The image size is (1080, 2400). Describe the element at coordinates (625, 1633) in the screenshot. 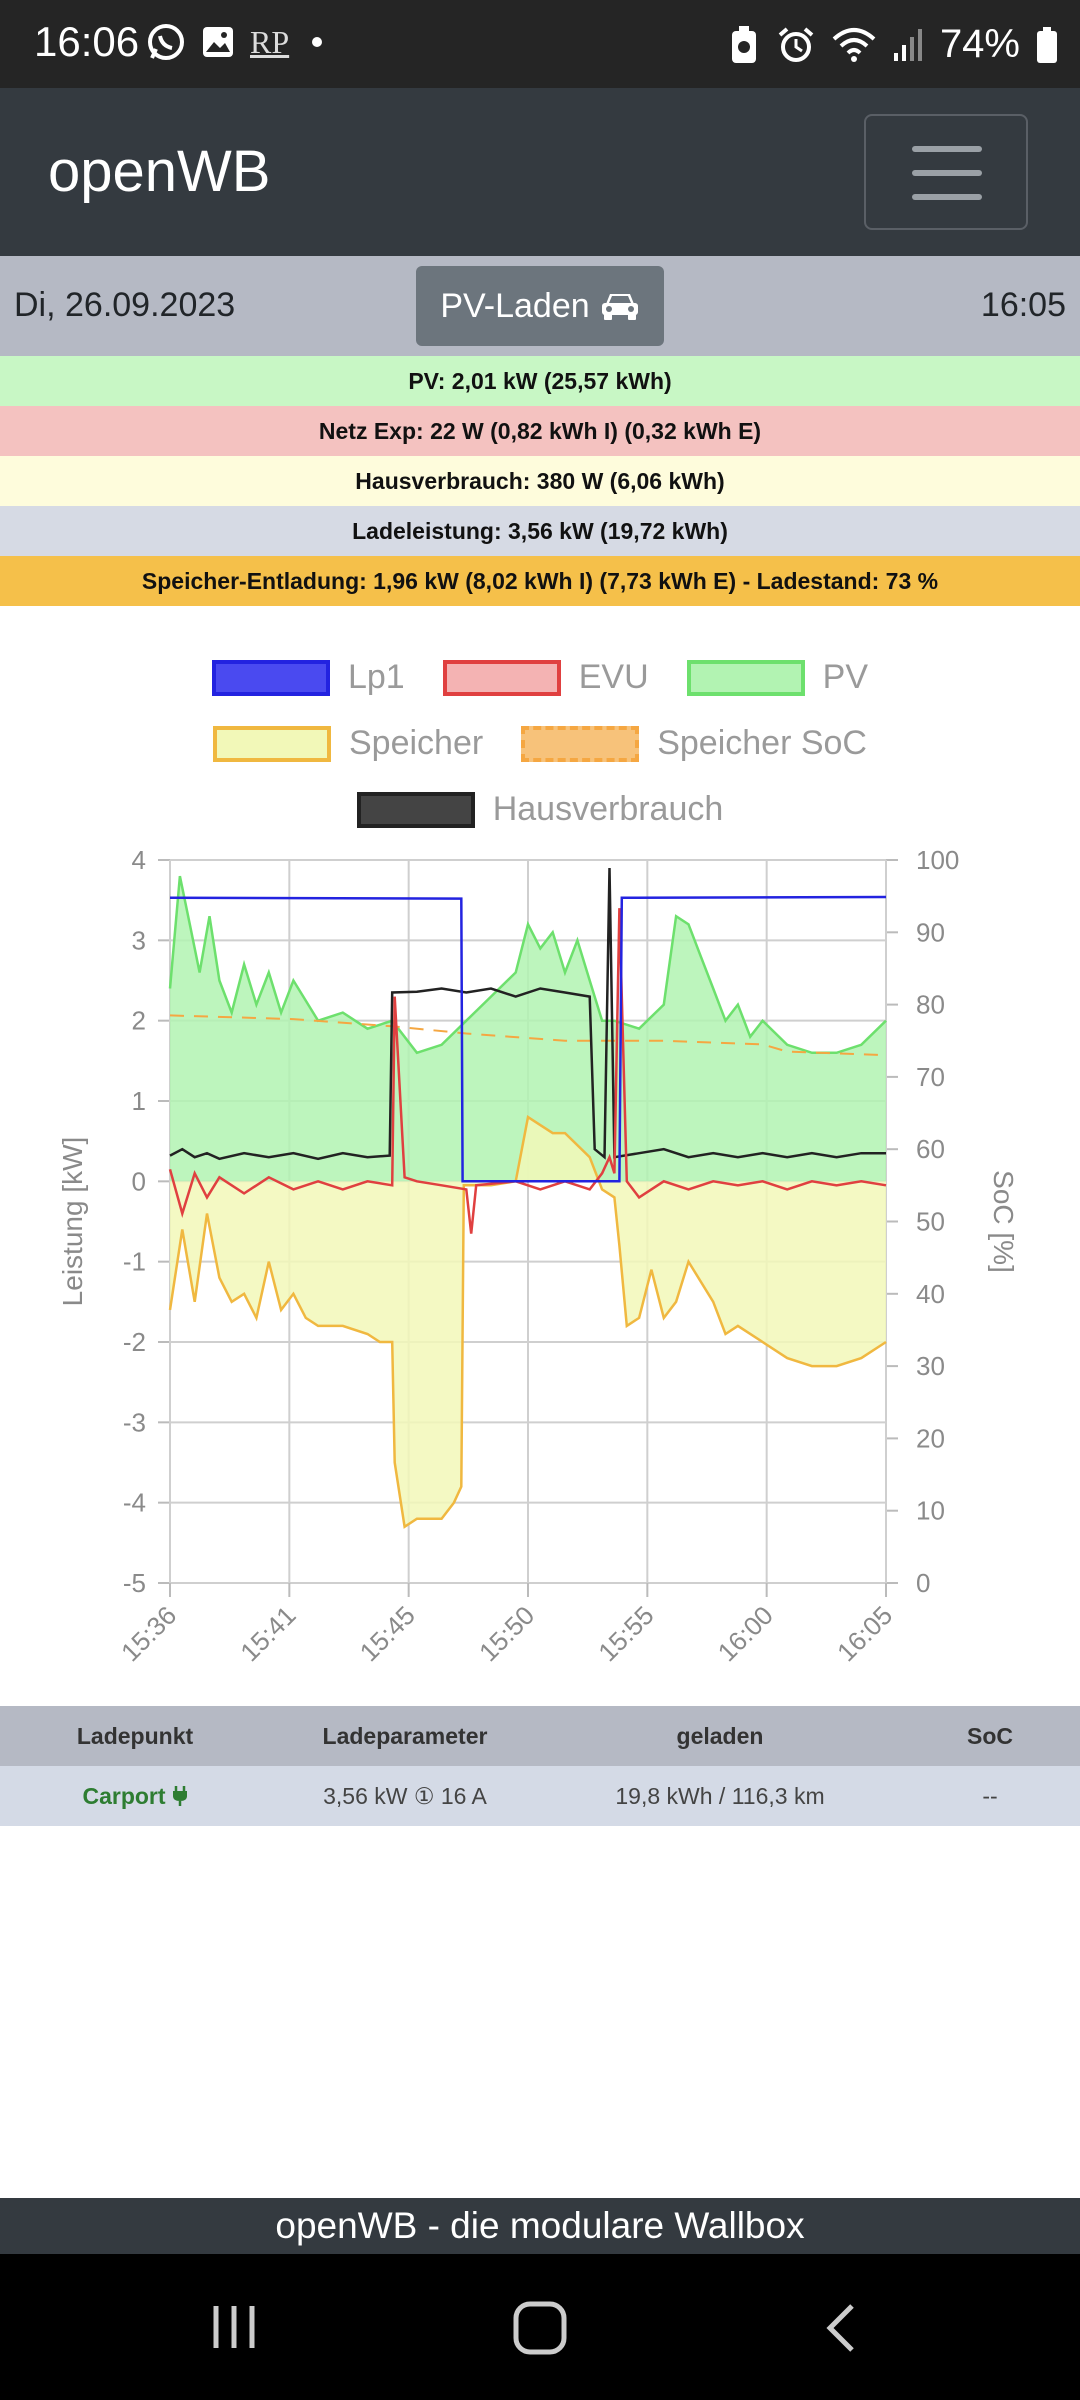

I see `x-tick-label: 15:55` at that location.